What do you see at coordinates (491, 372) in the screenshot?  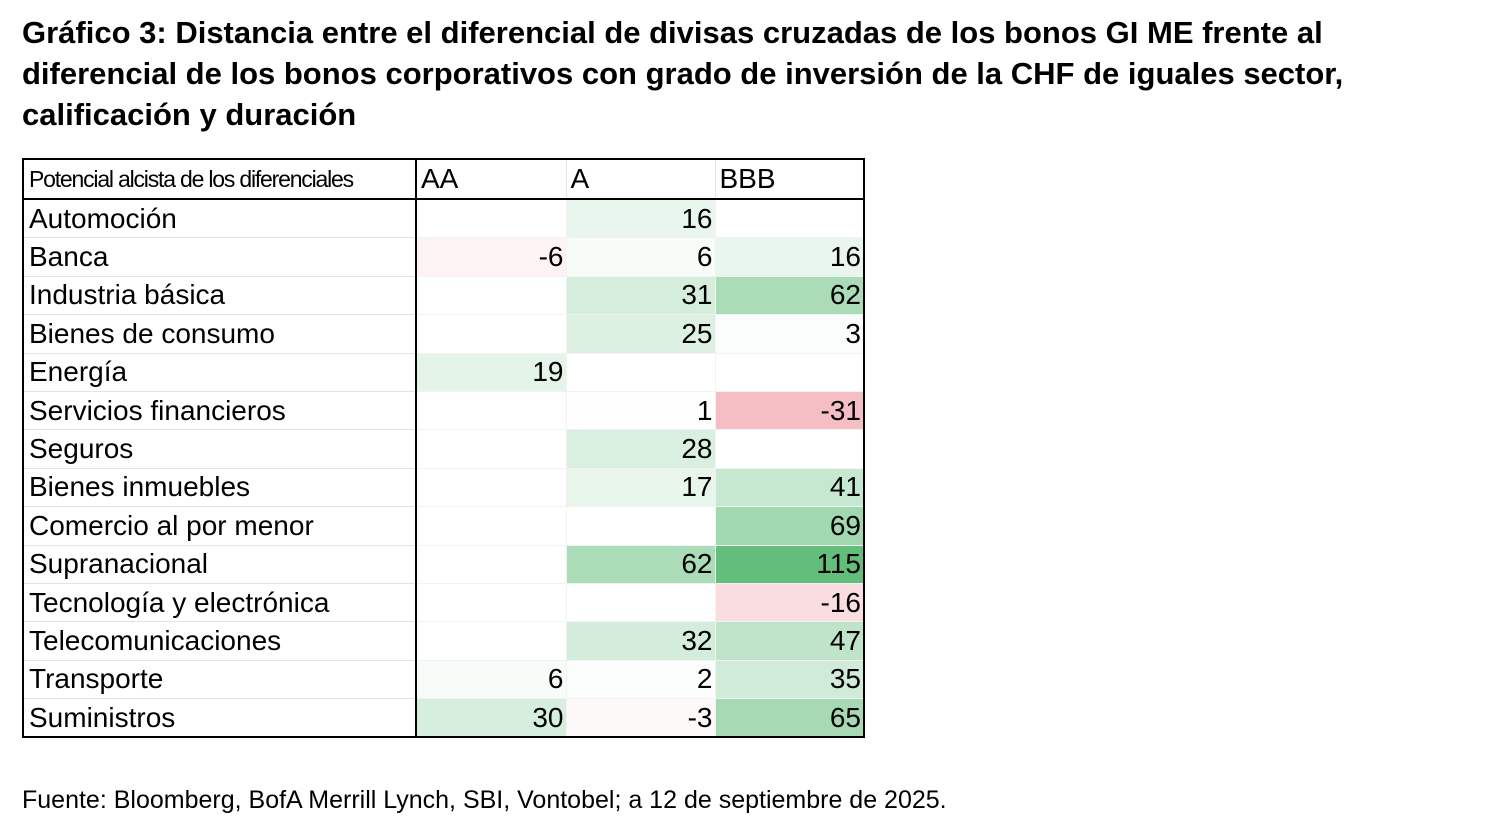 I see `value-cell: 19` at bounding box center [491, 372].